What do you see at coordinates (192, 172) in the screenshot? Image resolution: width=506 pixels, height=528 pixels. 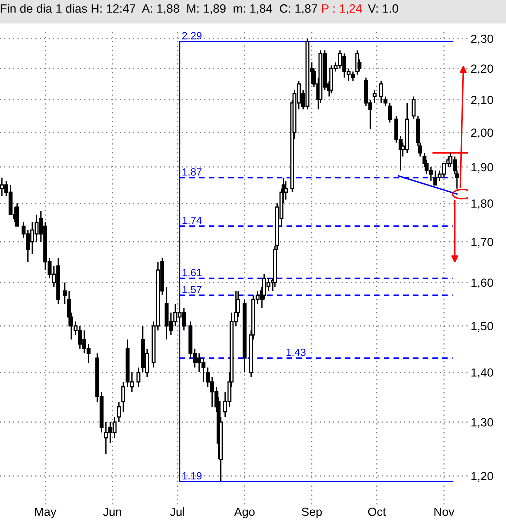 I see `annotation: 1.87` at bounding box center [192, 172].